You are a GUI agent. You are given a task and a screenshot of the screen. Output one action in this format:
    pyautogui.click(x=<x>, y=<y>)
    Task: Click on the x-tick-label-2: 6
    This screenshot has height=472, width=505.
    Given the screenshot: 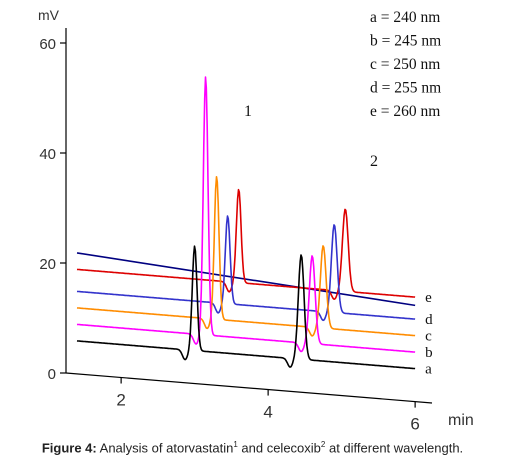 What is the action you would take?
    pyautogui.click(x=414, y=424)
    